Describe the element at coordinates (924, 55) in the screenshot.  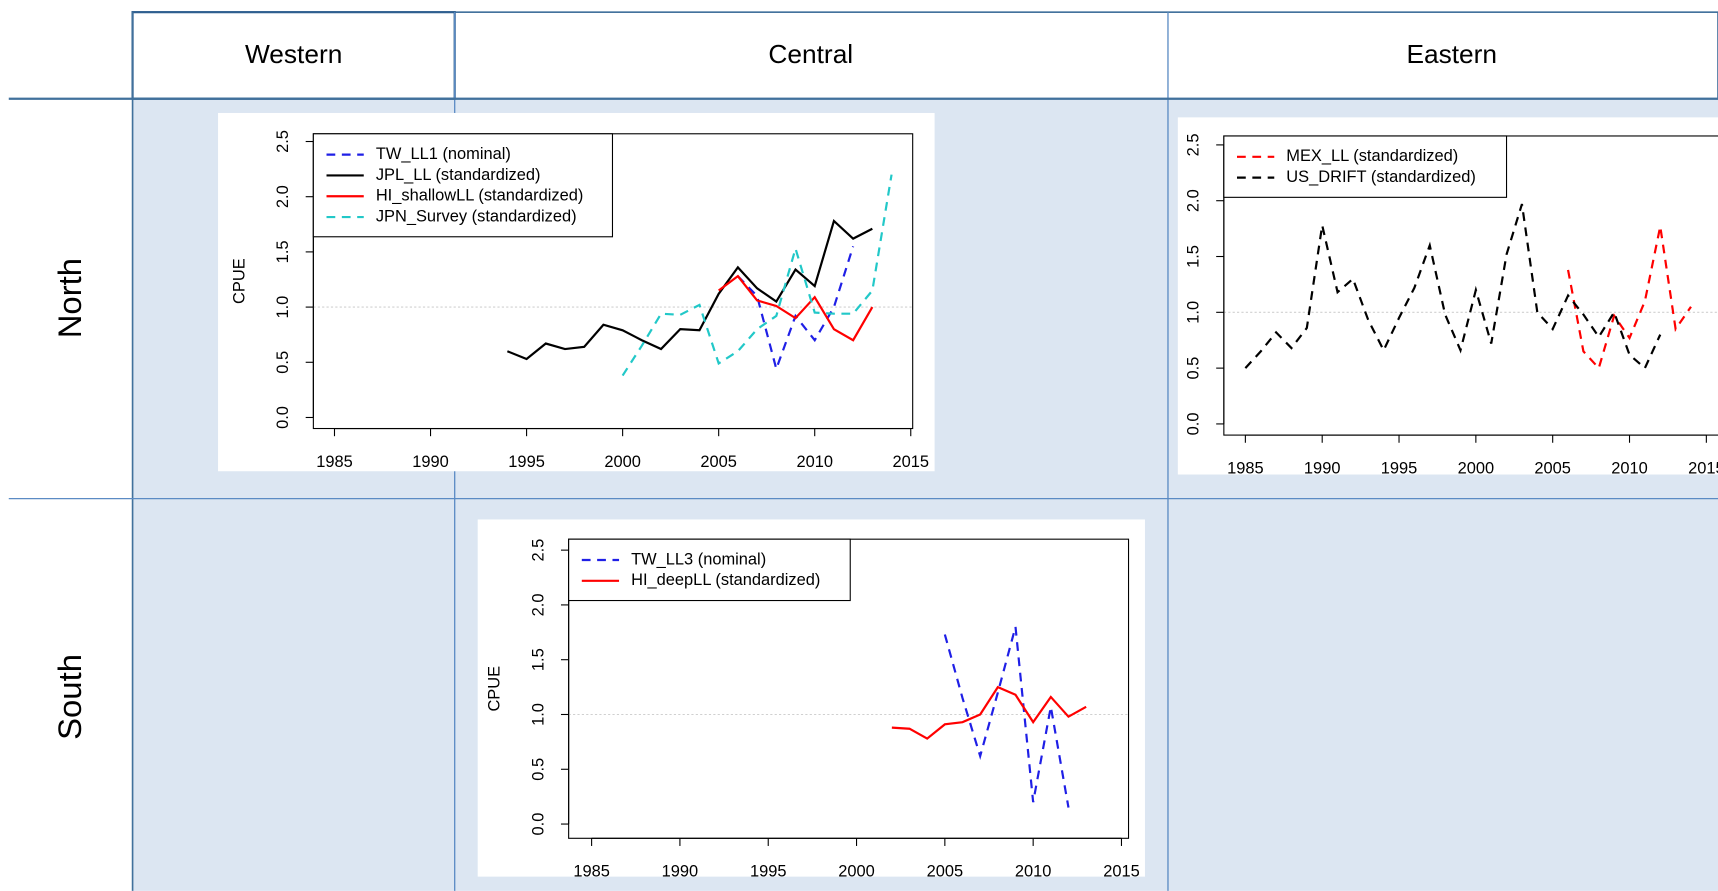
I see `header-row` at that location.